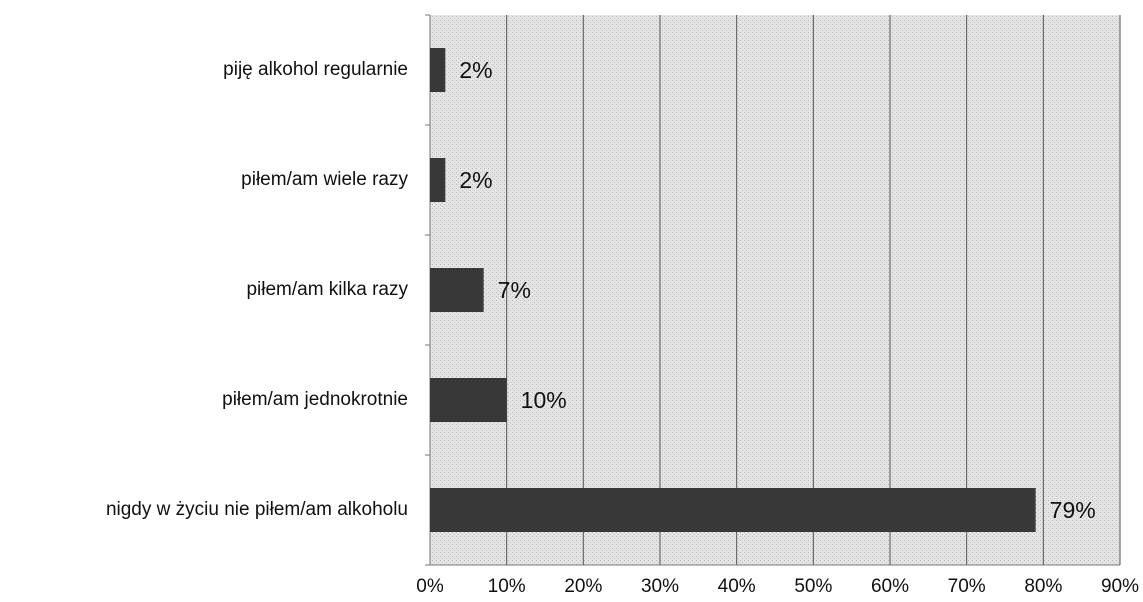 Image resolution: width=1143 pixels, height=602 pixels. What do you see at coordinates (1120, 586) in the screenshot?
I see `x-tick-label: 90%` at bounding box center [1120, 586].